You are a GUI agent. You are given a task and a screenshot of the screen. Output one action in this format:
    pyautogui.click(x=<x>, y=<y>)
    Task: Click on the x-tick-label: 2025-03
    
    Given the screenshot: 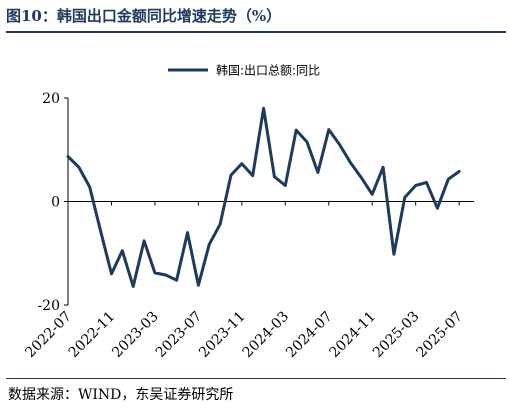 What is the action you would take?
    pyautogui.click(x=396, y=335)
    